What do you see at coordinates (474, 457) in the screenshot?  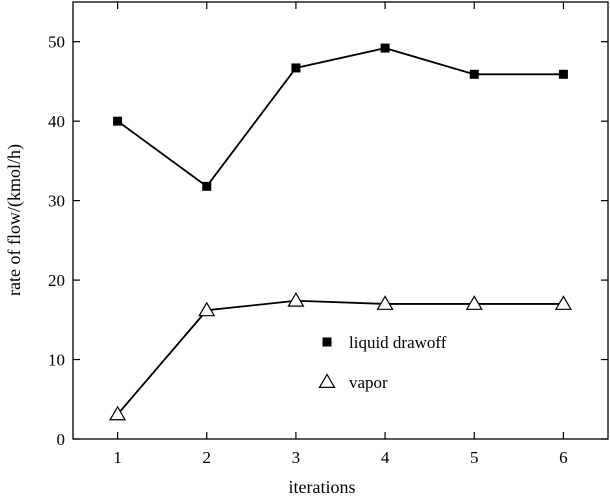 I see `x-tick-label: 5` at bounding box center [474, 457].